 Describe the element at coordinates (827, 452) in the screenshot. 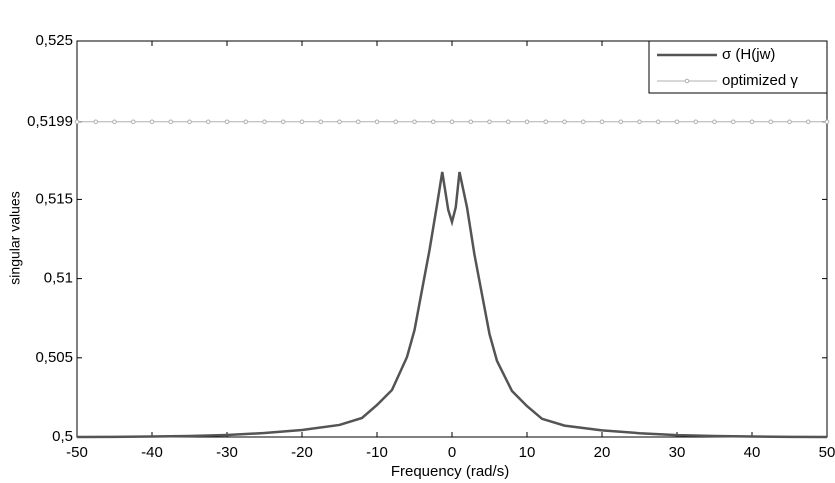

I see `x-tick-label: 50` at that location.